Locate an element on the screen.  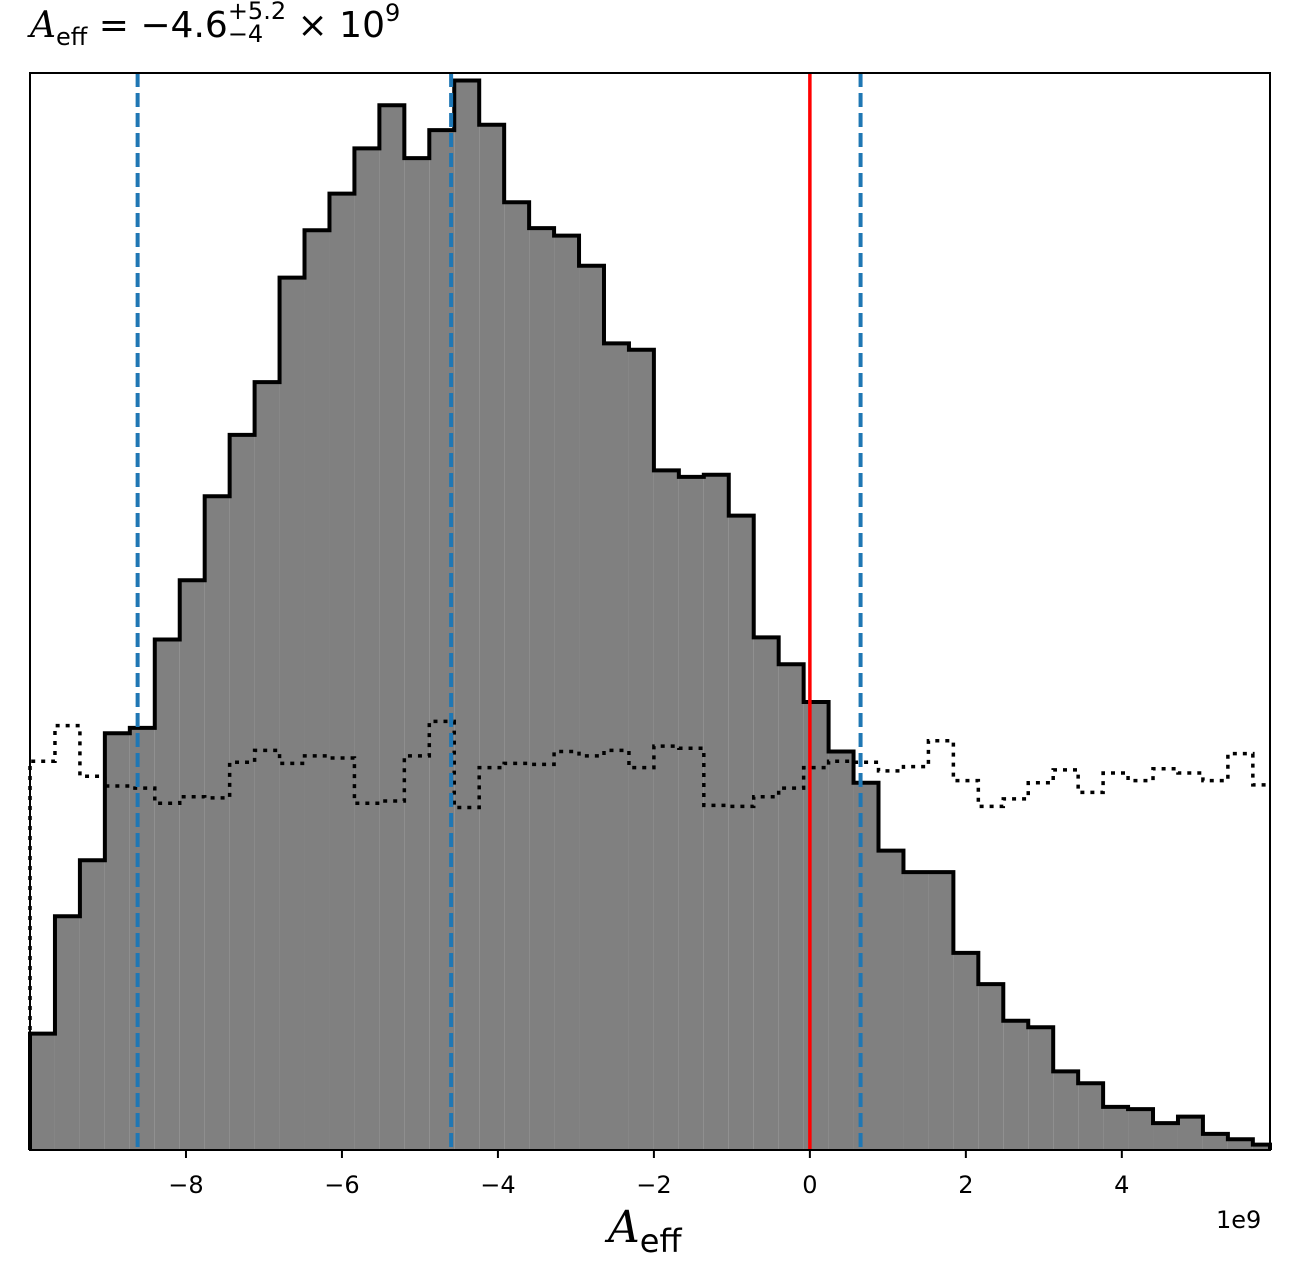
x-axis-label-symbol: A is located at coordinates (624, 1227).